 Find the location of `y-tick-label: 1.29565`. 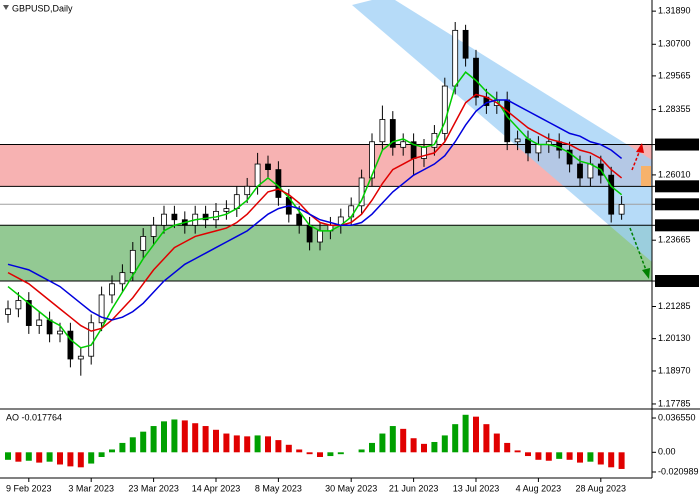

y-tick-label: 1.29565 is located at coordinates (674, 75).